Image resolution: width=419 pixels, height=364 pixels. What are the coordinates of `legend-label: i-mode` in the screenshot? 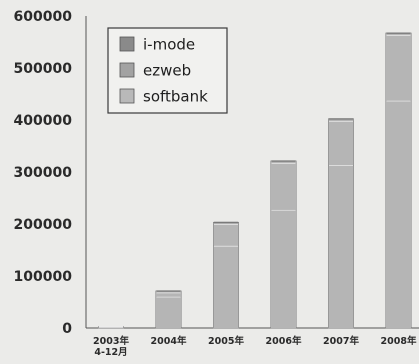 It's located at (169, 45).